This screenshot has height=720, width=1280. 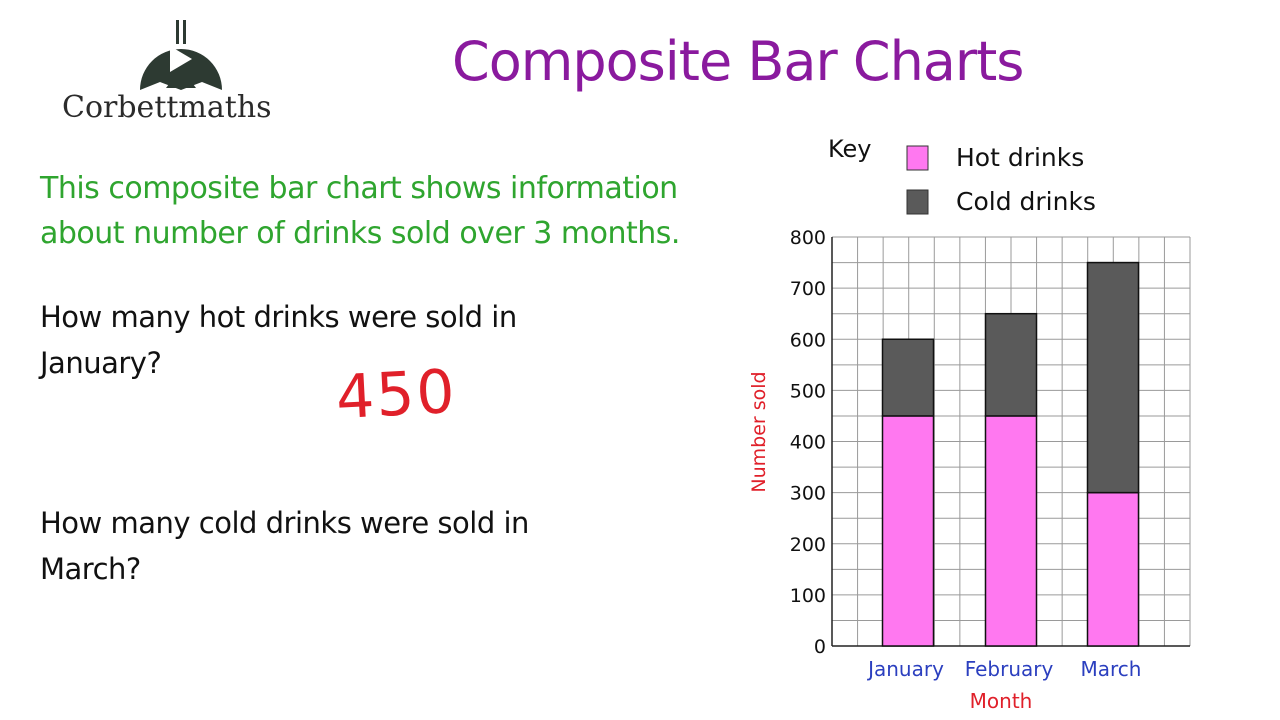 What do you see at coordinates (808, 340) in the screenshot?
I see `y-tick-label: 600` at bounding box center [808, 340].